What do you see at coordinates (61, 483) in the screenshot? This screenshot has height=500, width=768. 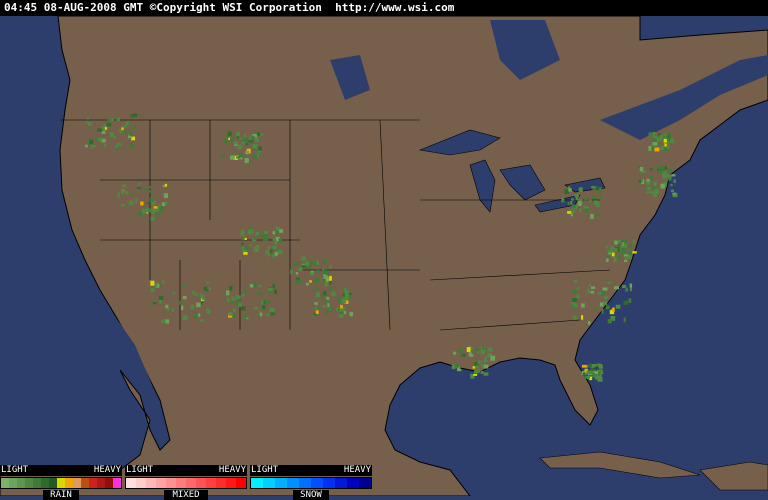 I see `rain-color-bar` at bounding box center [61, 483].